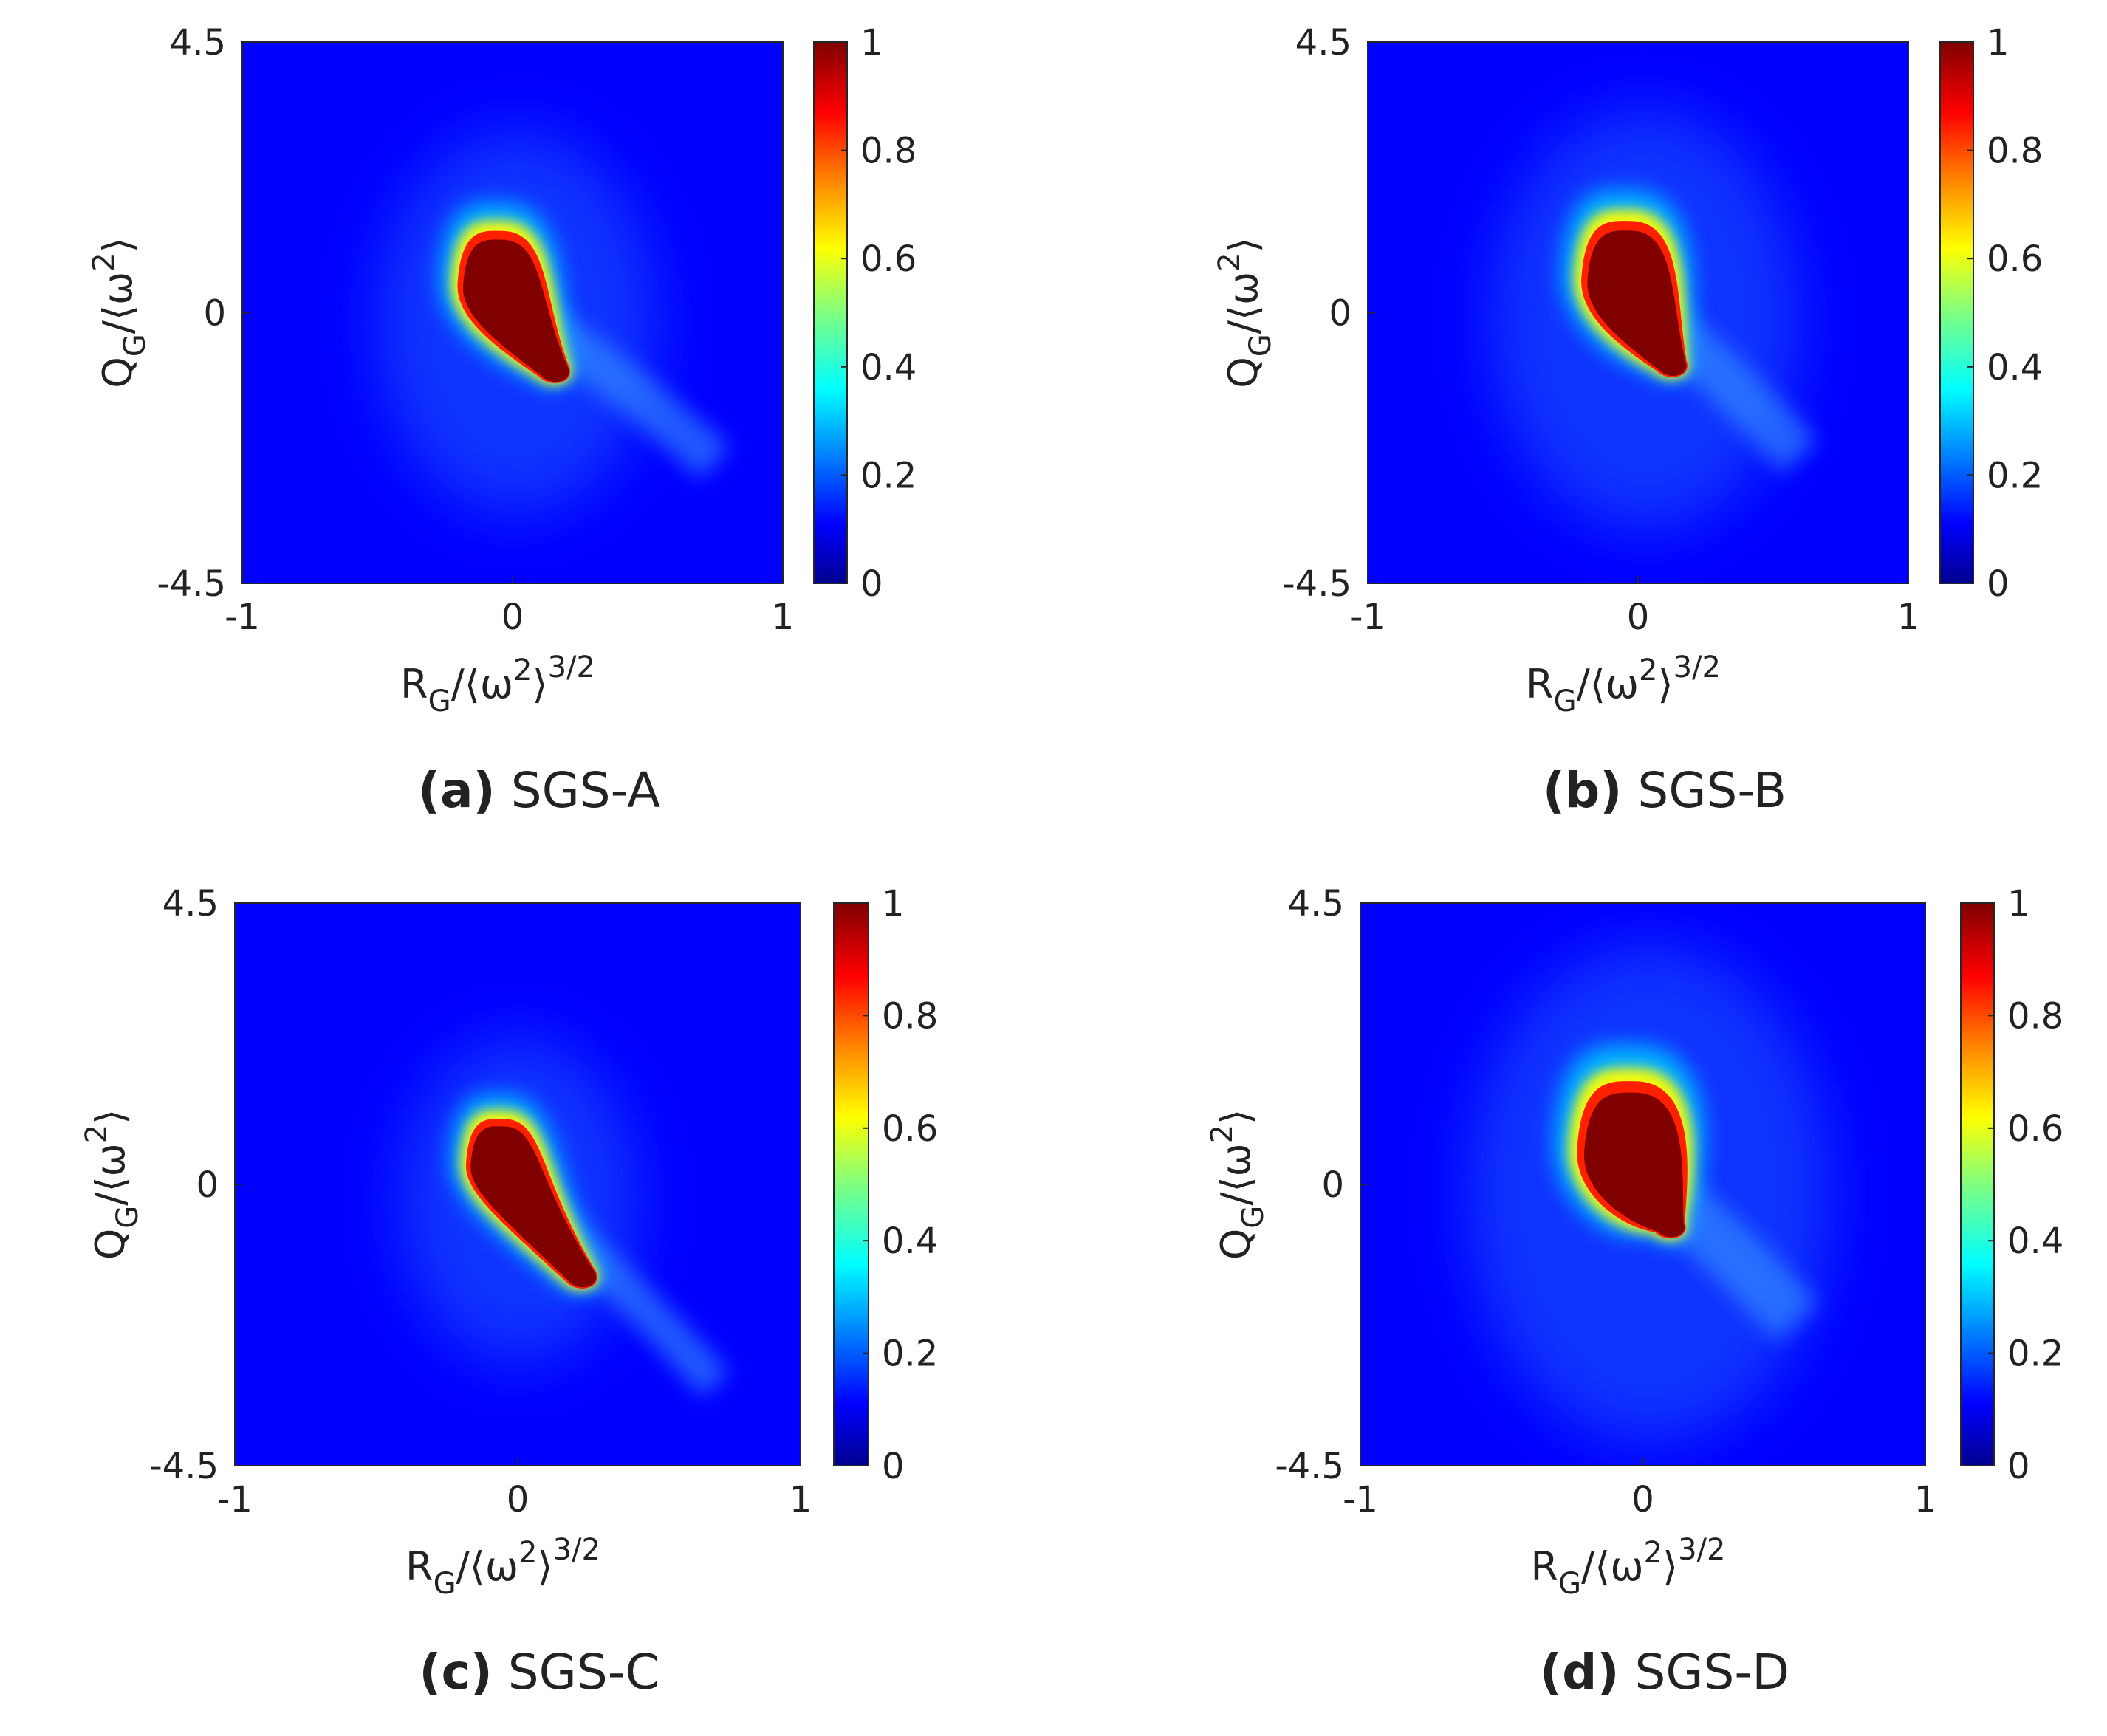 This screenshot has width=2107, height=1736. Describe the element at coordinates (889, 151) in the screenshot. I see `colorbar-tick-label-a: 0.8` at that location.